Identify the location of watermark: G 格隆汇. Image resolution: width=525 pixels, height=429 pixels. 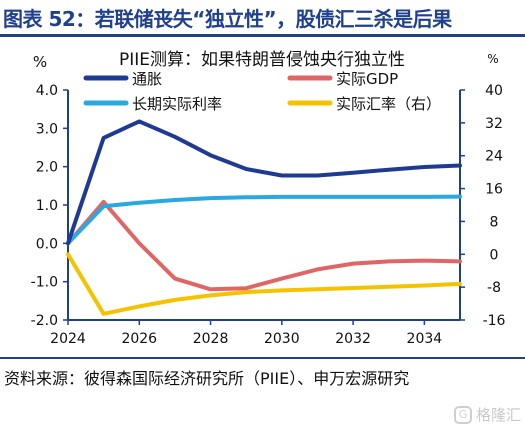
(487, 414).